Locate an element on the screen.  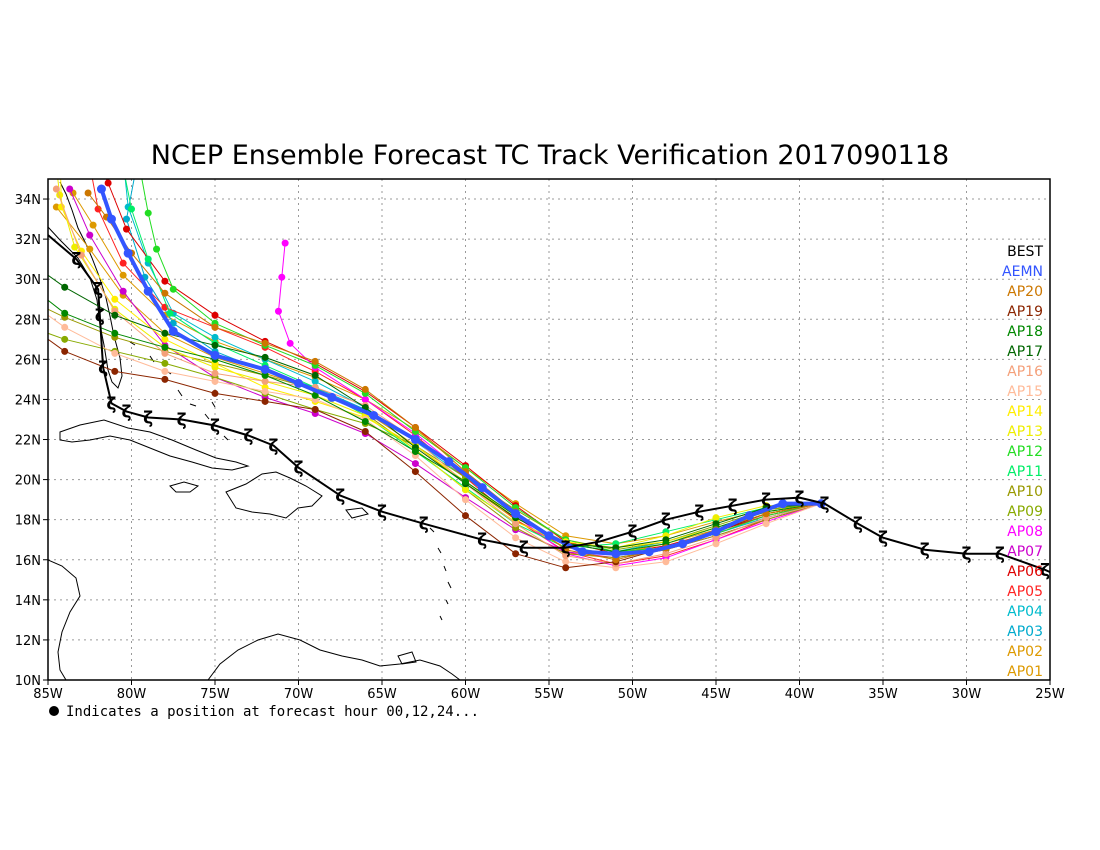
cuba is located at coordinates (154, 445).